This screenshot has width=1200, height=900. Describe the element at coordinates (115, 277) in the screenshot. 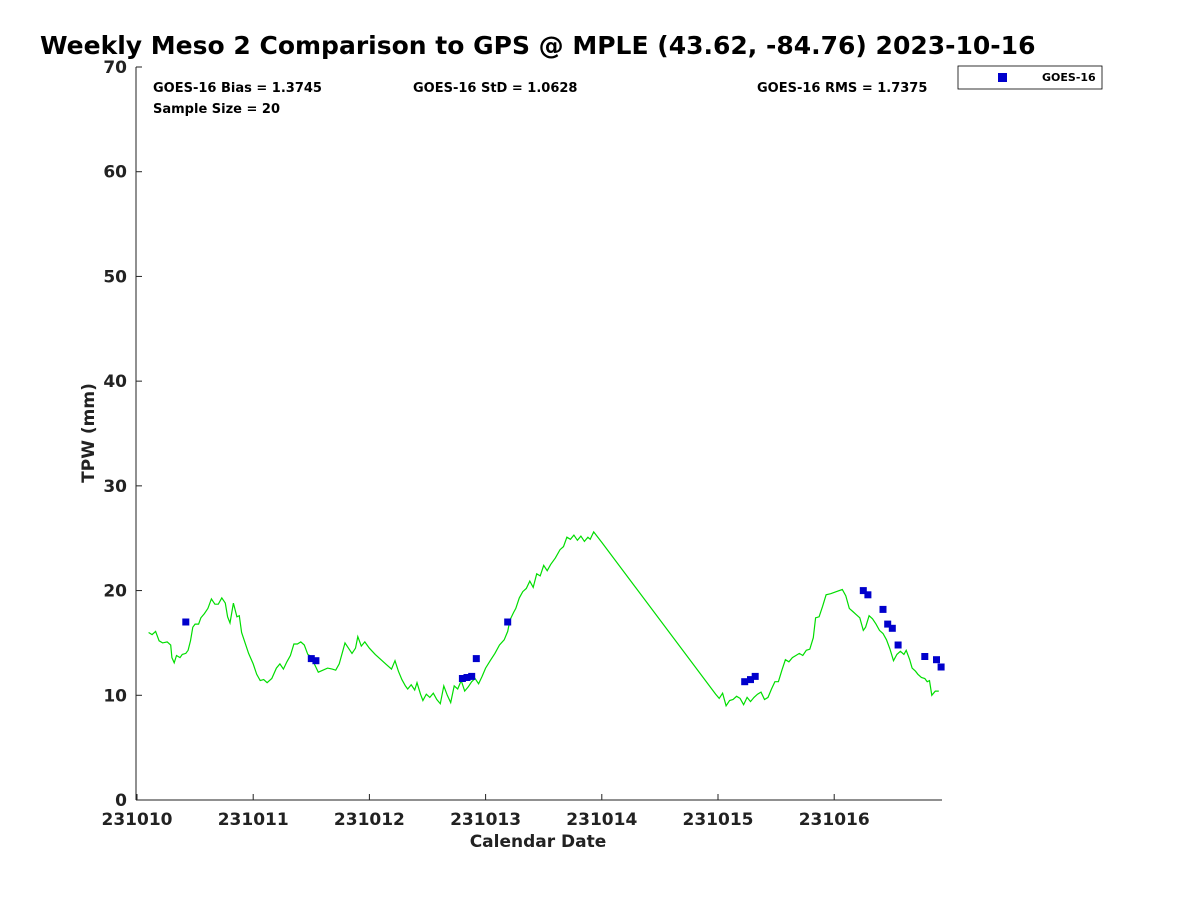

I see `y-tick-label: 50` at that location.